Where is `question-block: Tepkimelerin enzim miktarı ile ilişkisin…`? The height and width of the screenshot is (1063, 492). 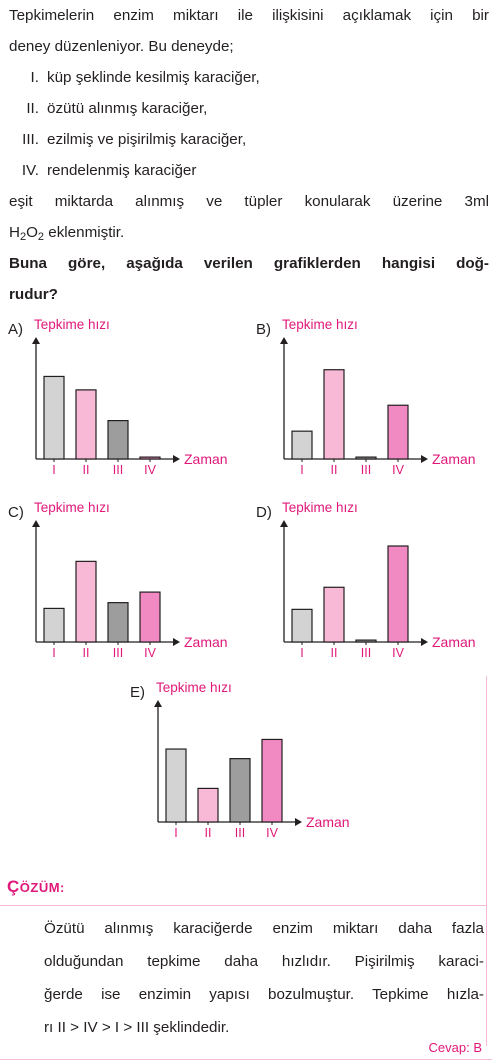 question-block: Tepkimelerin enzim miktarı ile ilişkisin… is located at coordinates (249, 31).